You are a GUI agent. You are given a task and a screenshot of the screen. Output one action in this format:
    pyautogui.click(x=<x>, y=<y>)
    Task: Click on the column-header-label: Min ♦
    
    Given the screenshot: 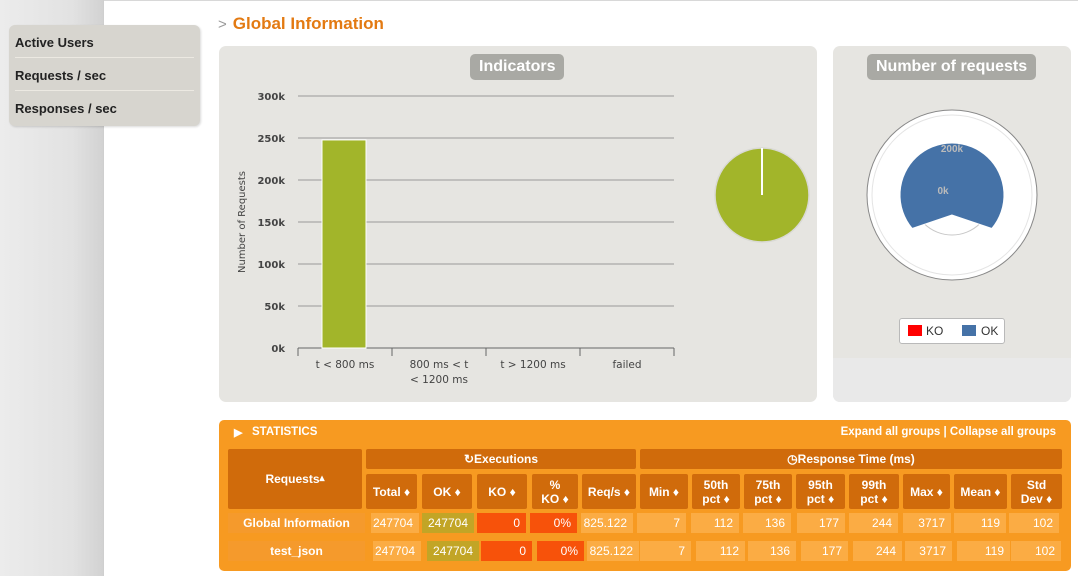 What is the action you would take?
    pyautogui.click(x=664, y=491)
    